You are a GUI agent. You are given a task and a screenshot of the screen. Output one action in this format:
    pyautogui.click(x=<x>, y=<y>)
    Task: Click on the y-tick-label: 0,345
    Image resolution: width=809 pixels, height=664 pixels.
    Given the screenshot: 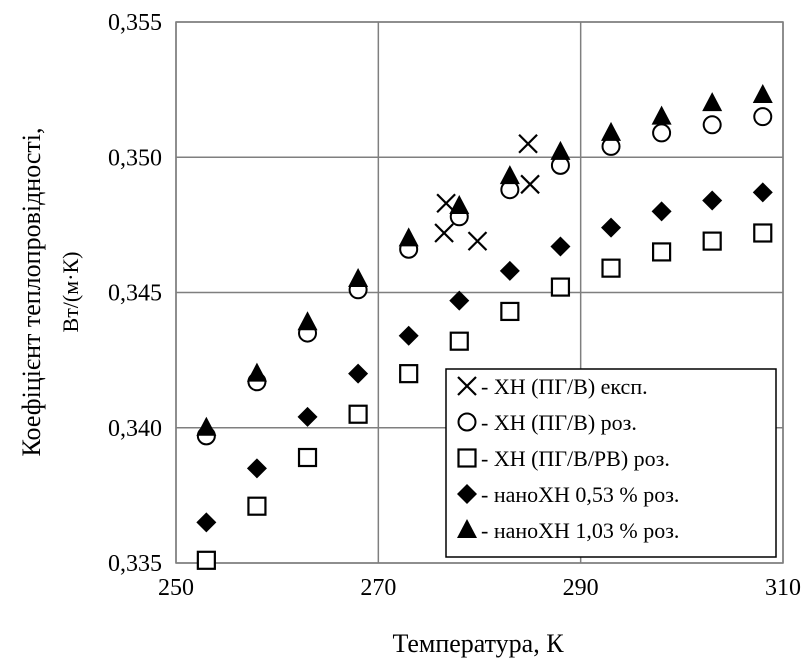 What is the action you would take?
    pyautogui.click(x=135, y=294)
    